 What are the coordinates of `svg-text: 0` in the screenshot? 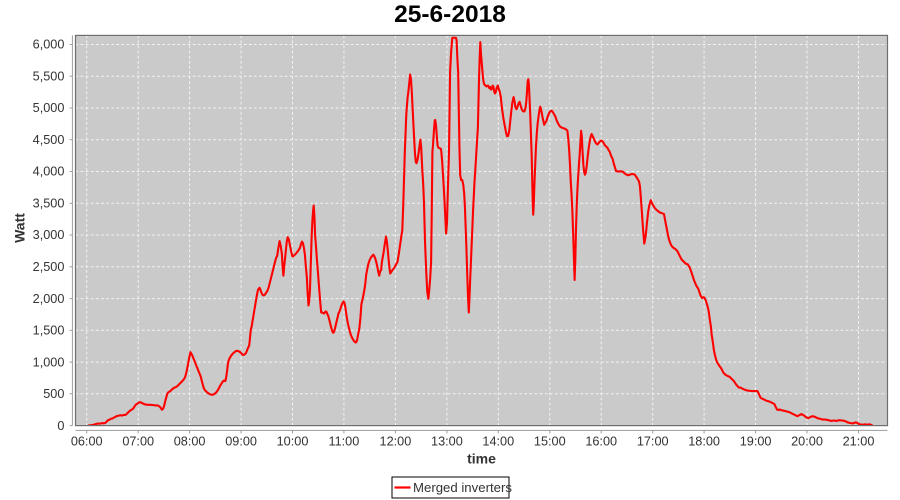 It's located at (60, 426).